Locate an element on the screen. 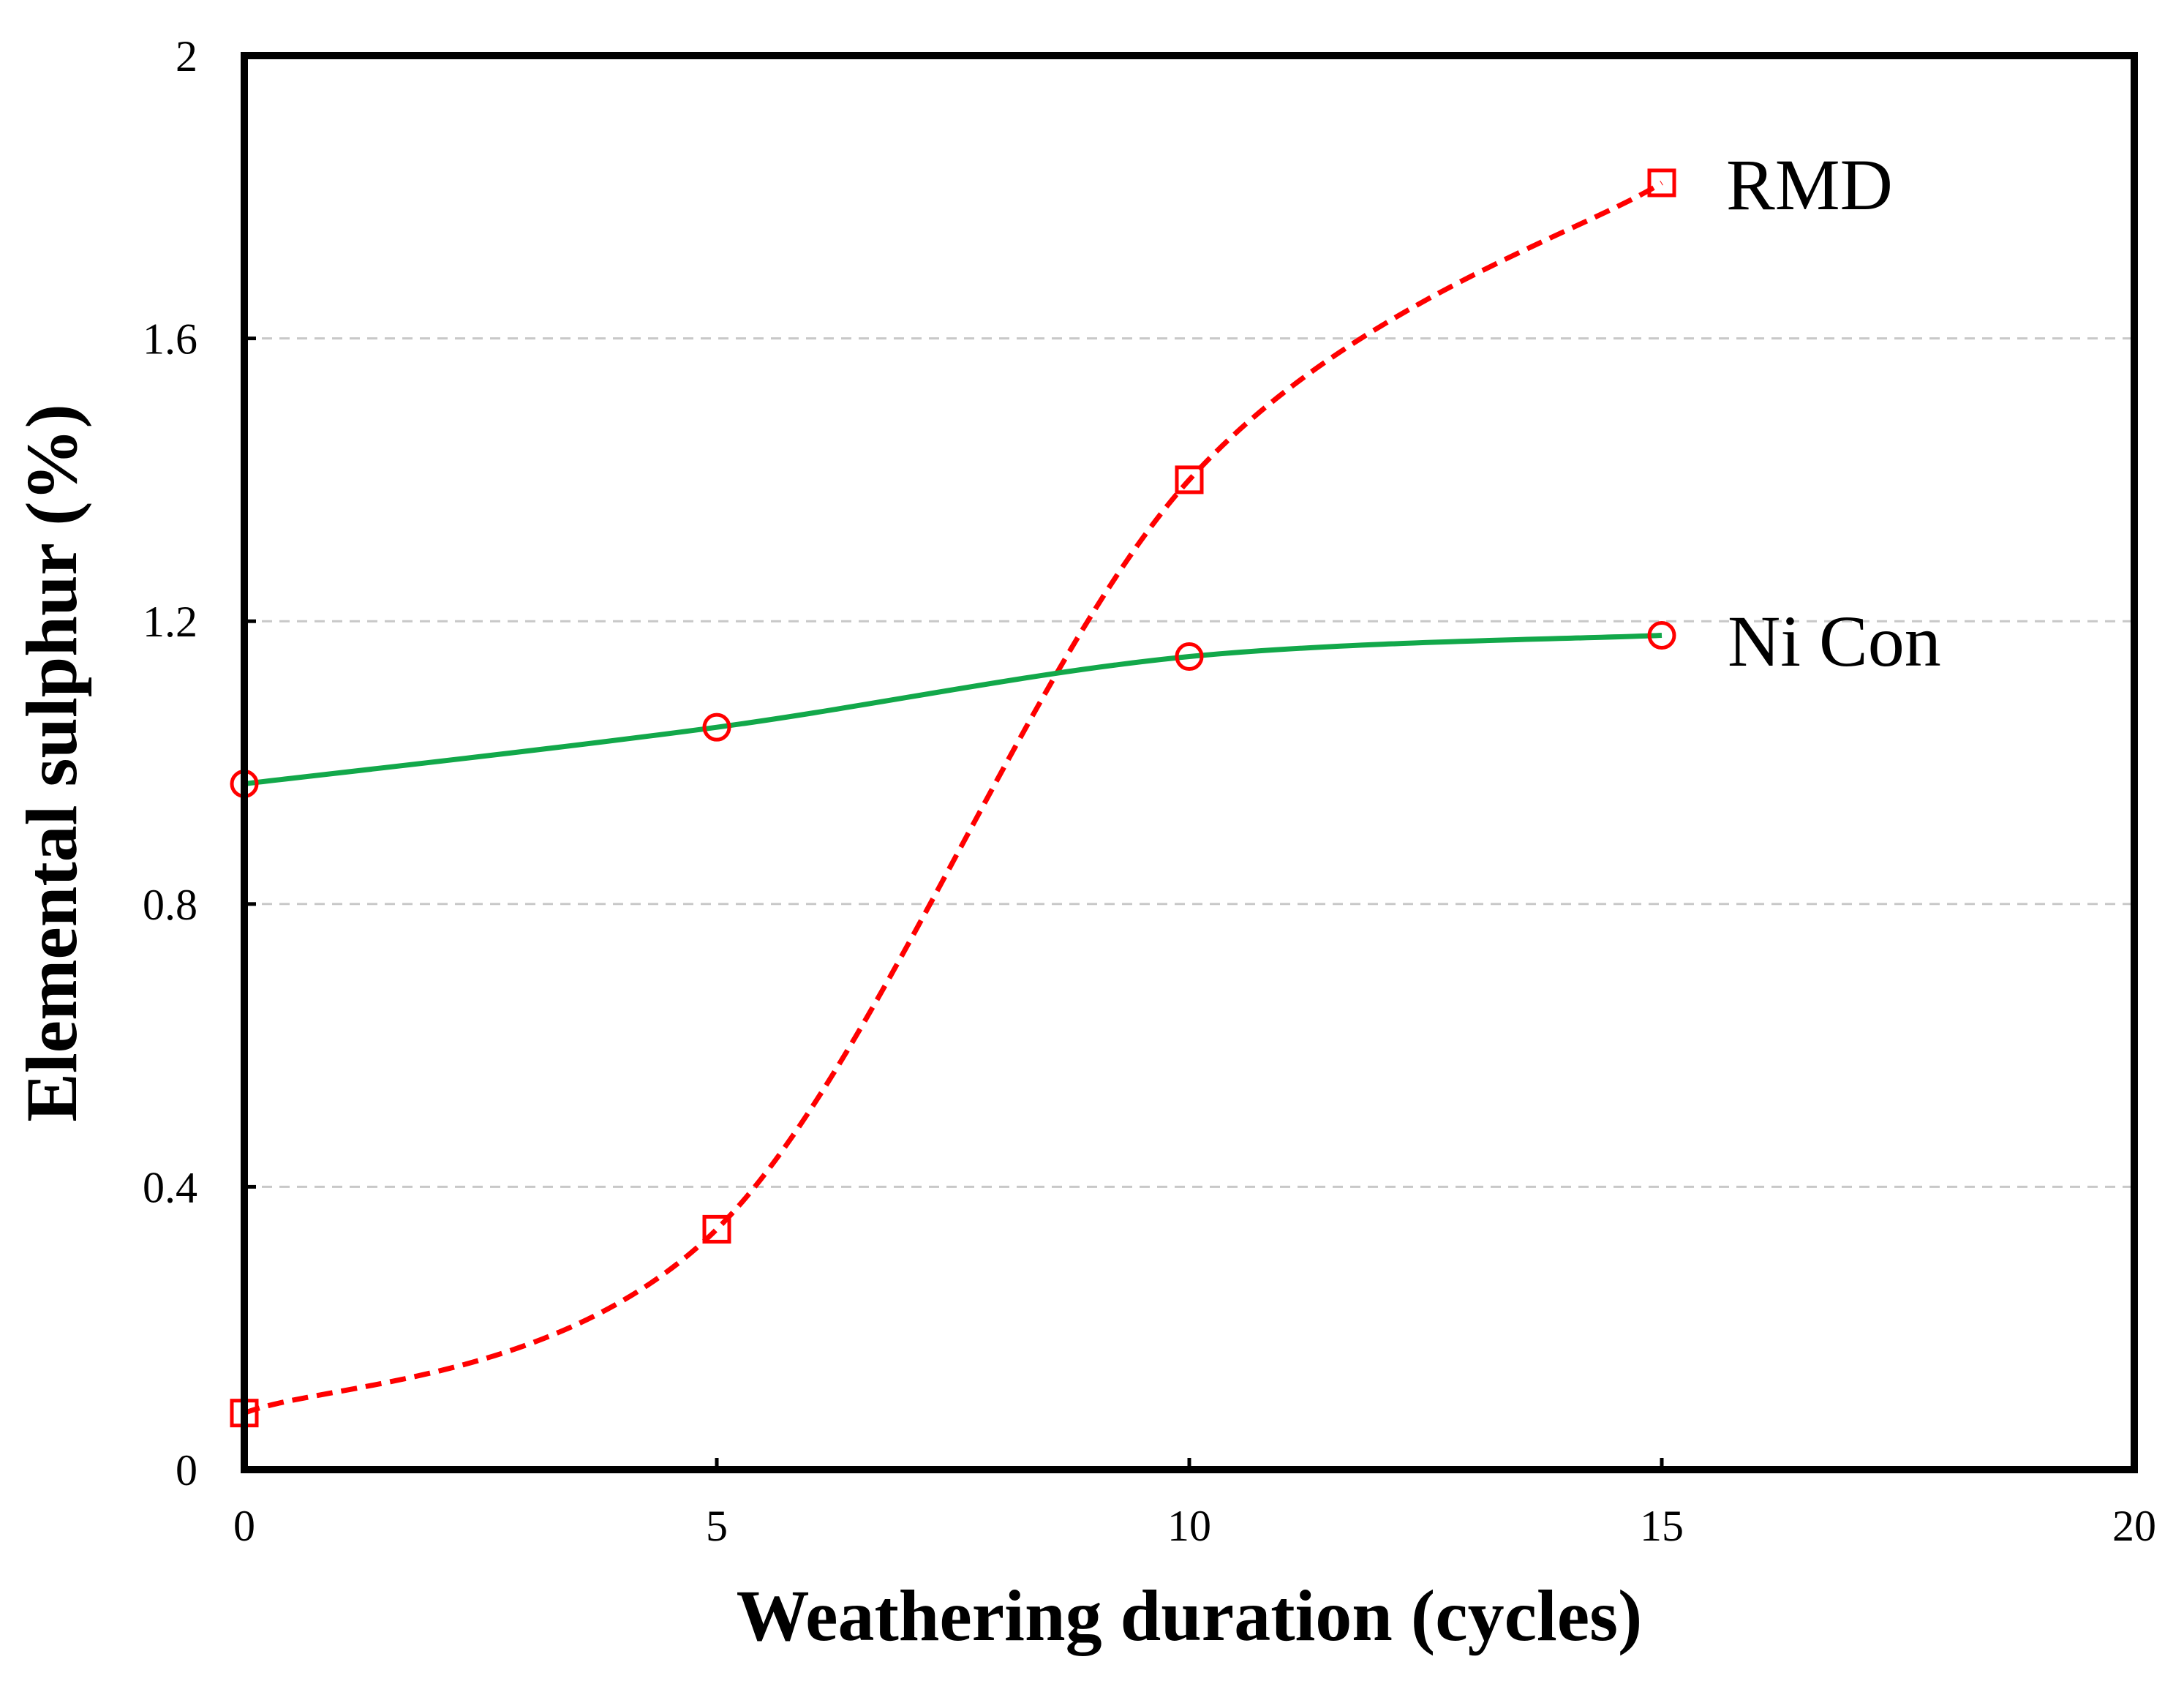 The width and height of the screenshot is (2184, 1692). x-tick-label: 15 is located at coordinates (1662, 1526).